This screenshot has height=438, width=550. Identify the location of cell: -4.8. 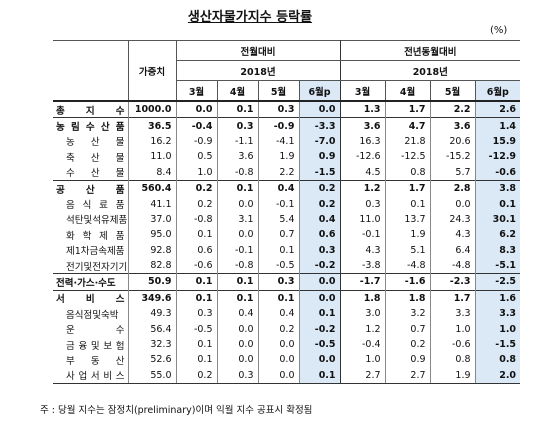
(453, 265).